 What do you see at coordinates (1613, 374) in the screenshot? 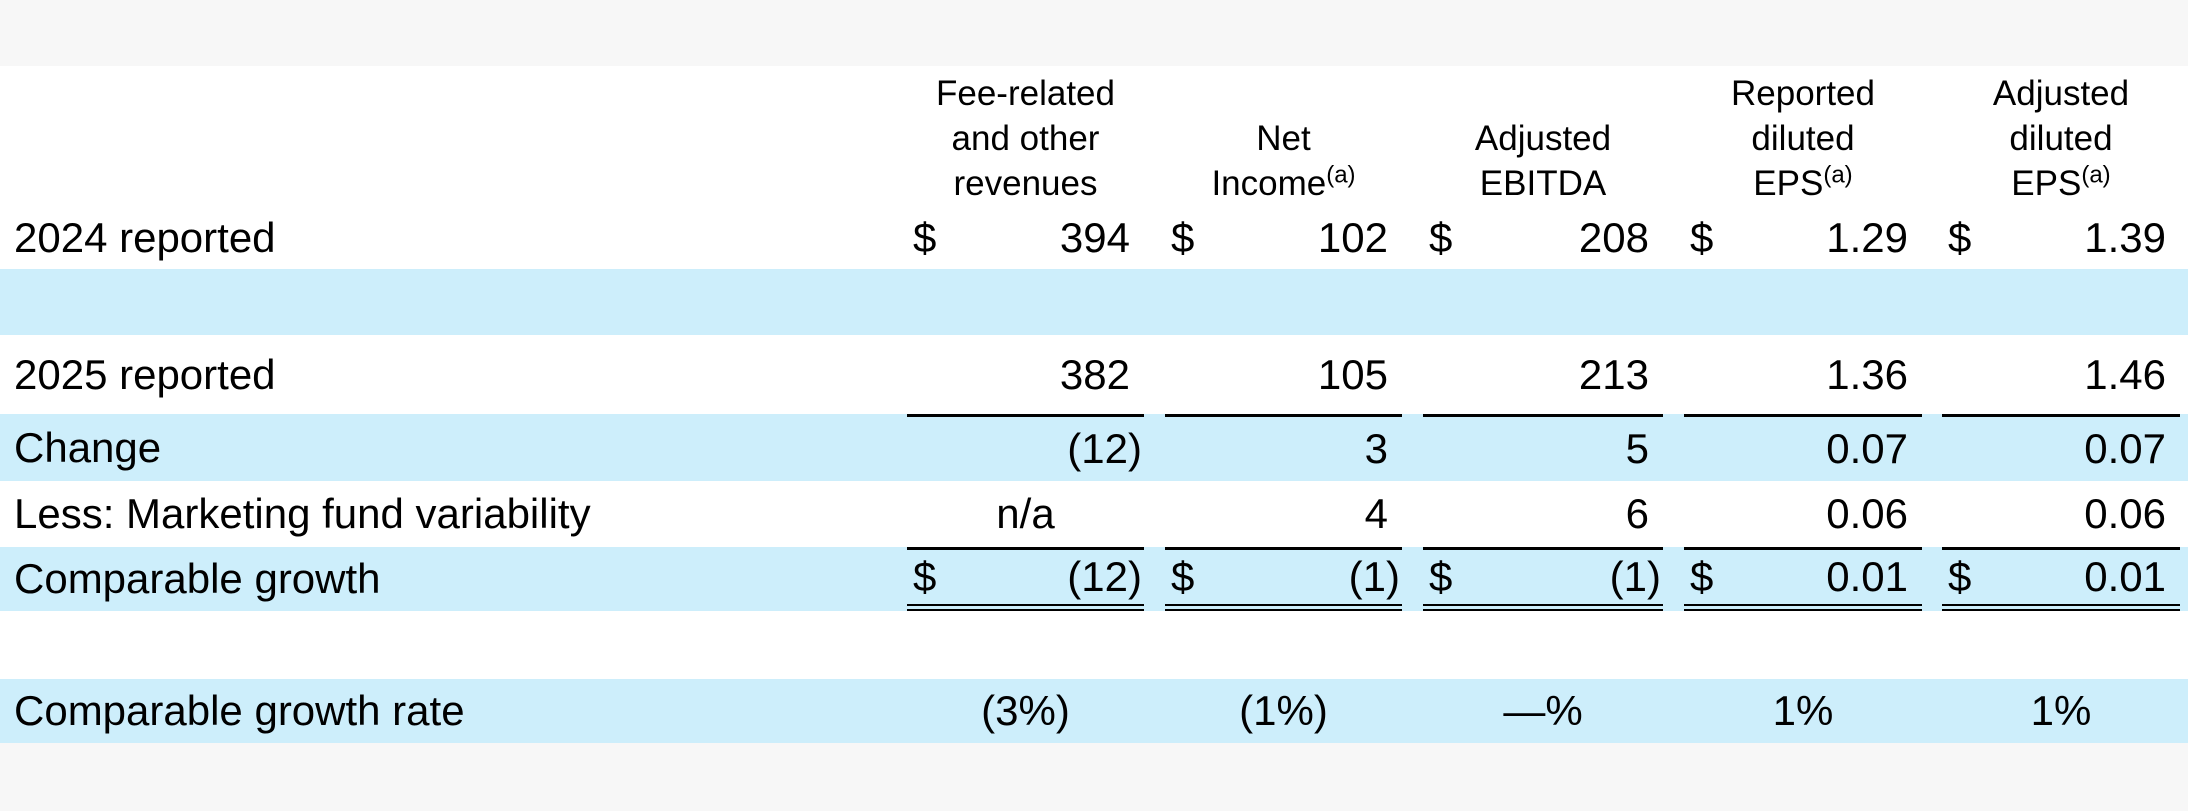
I see `cell-value: 213` at bounding box center [1613, 374].